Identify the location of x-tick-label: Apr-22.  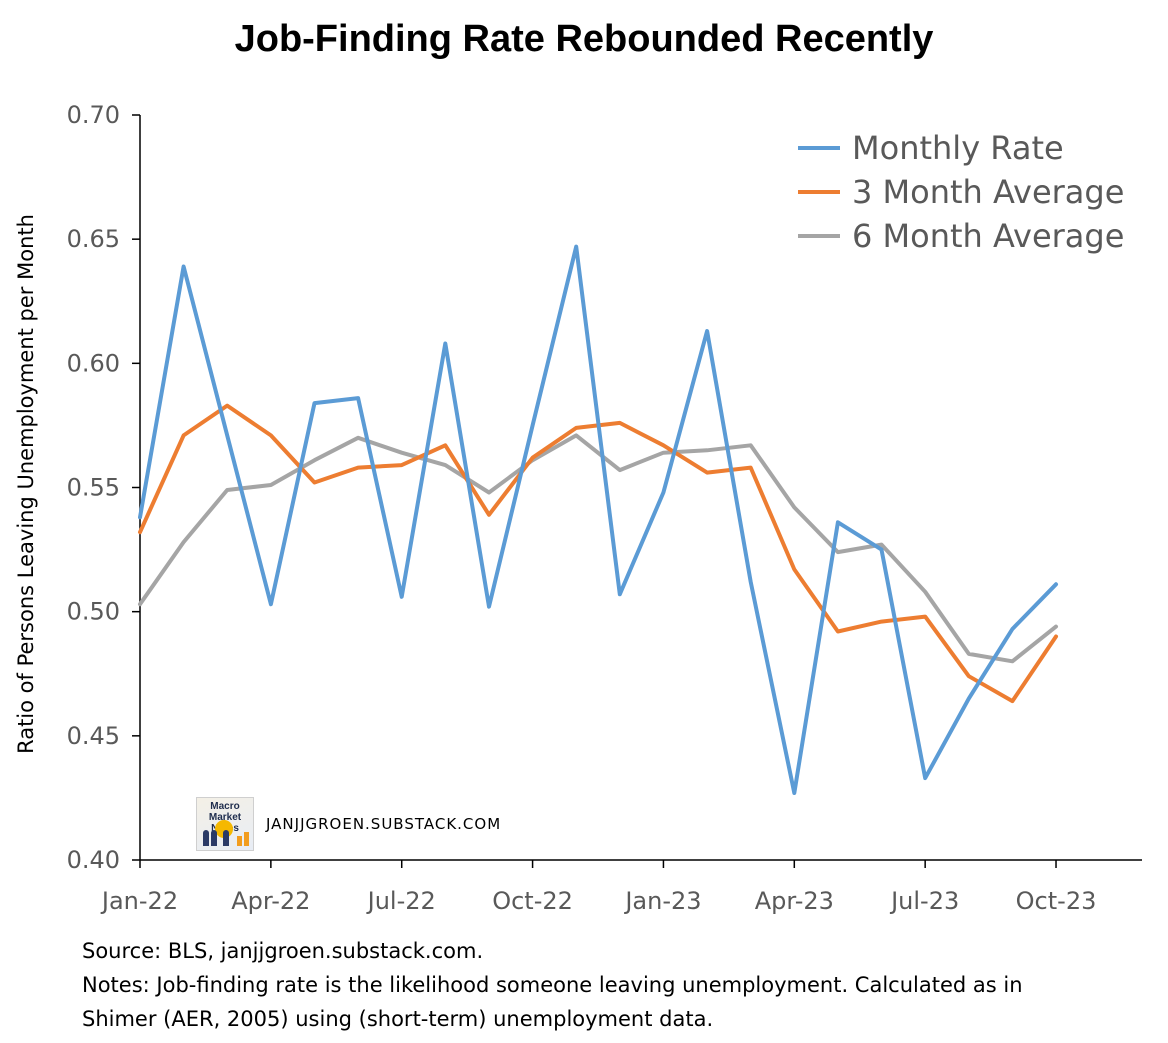
(270, 901).